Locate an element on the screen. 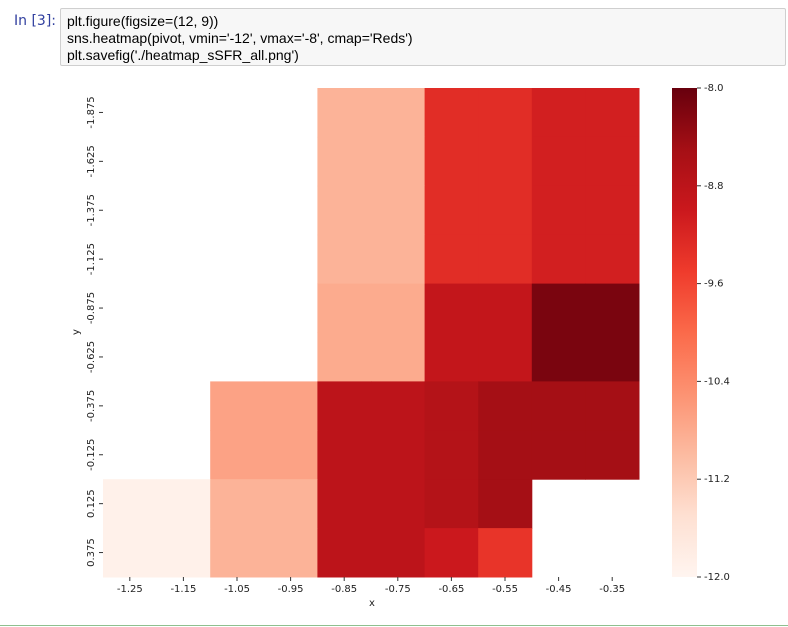  x-tick-label: -0.45 is located at coordinates (559, 589).